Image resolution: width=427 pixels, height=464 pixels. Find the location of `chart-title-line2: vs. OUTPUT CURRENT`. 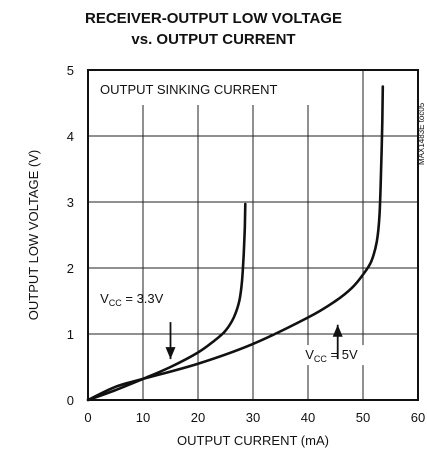

chart-title-line2: vs. OUTPUT CURRENT is located at coordinates (213, 39).